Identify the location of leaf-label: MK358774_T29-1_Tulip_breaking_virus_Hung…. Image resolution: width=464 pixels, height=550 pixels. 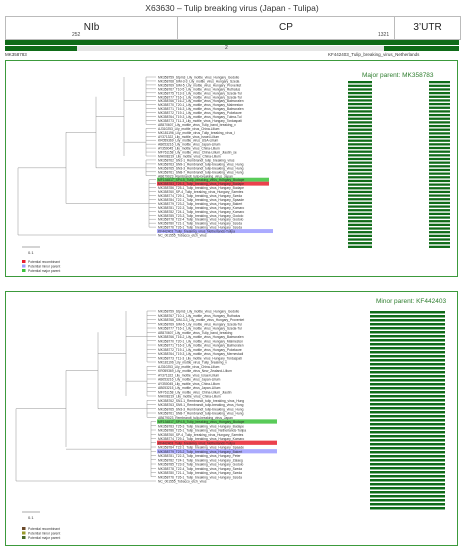
(201, 439).